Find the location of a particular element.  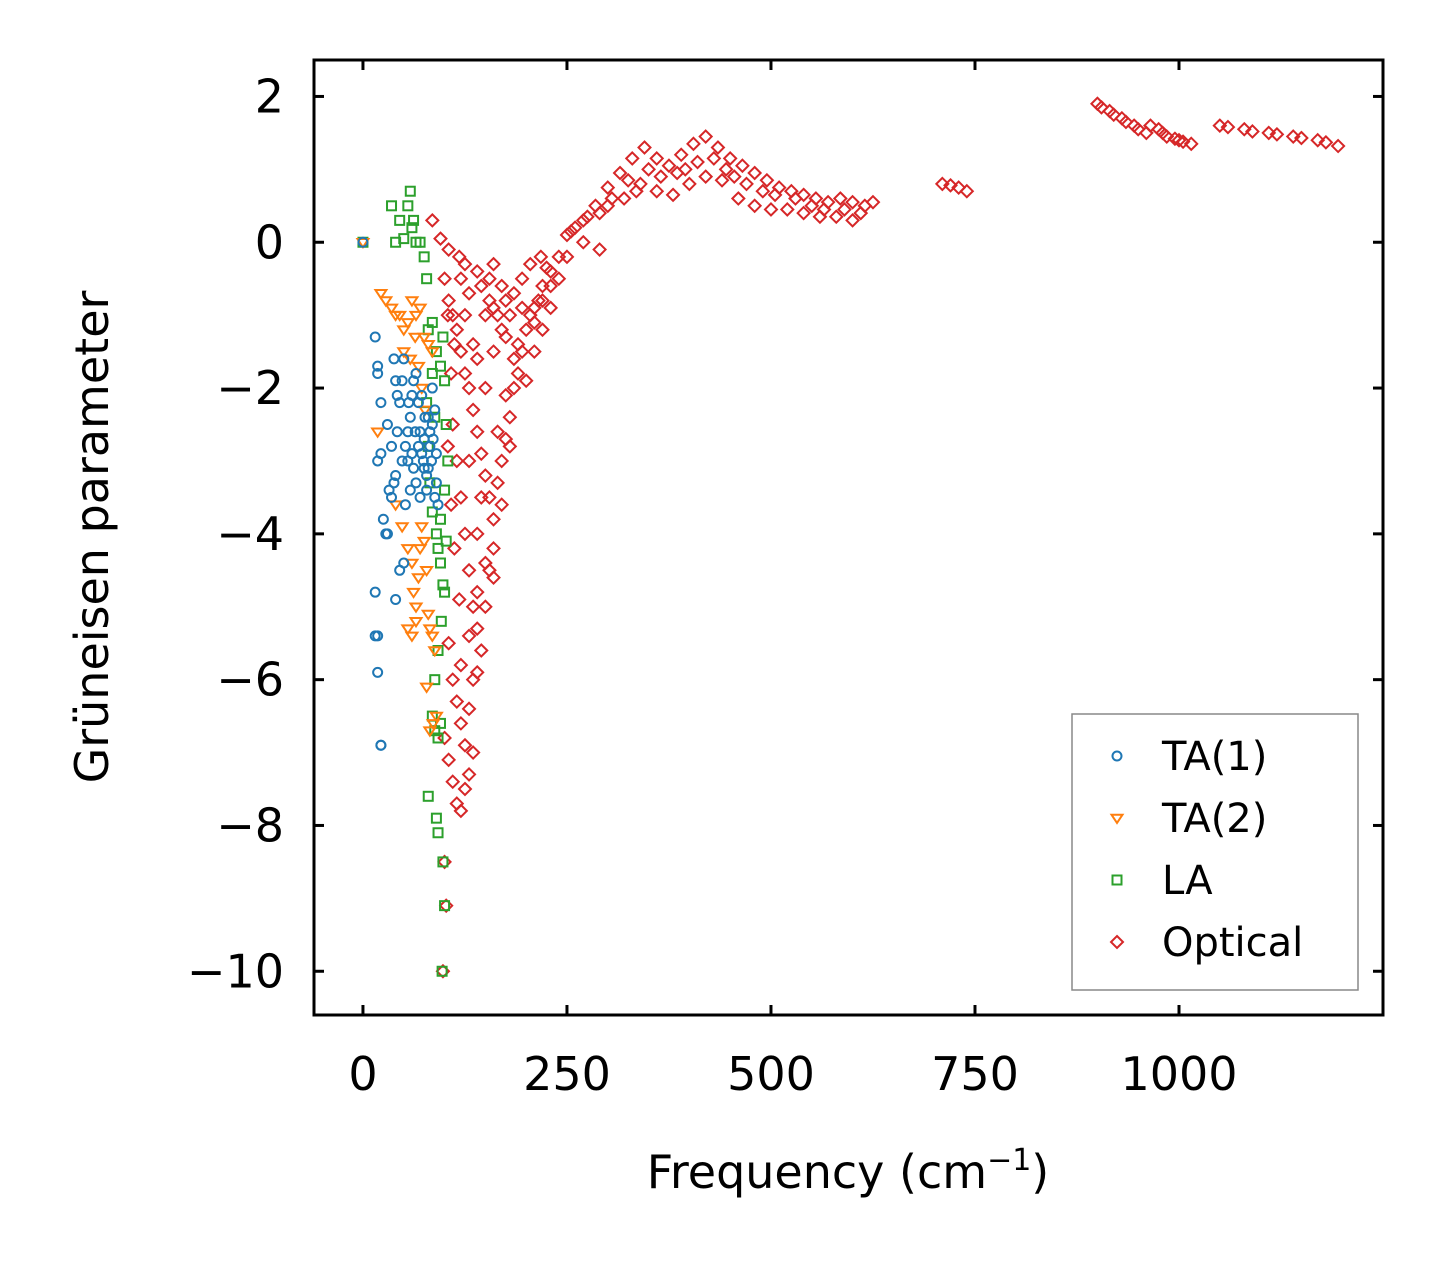

legend: TA(1) TA(2) LA Optical is located at coordinates (1215, 852).